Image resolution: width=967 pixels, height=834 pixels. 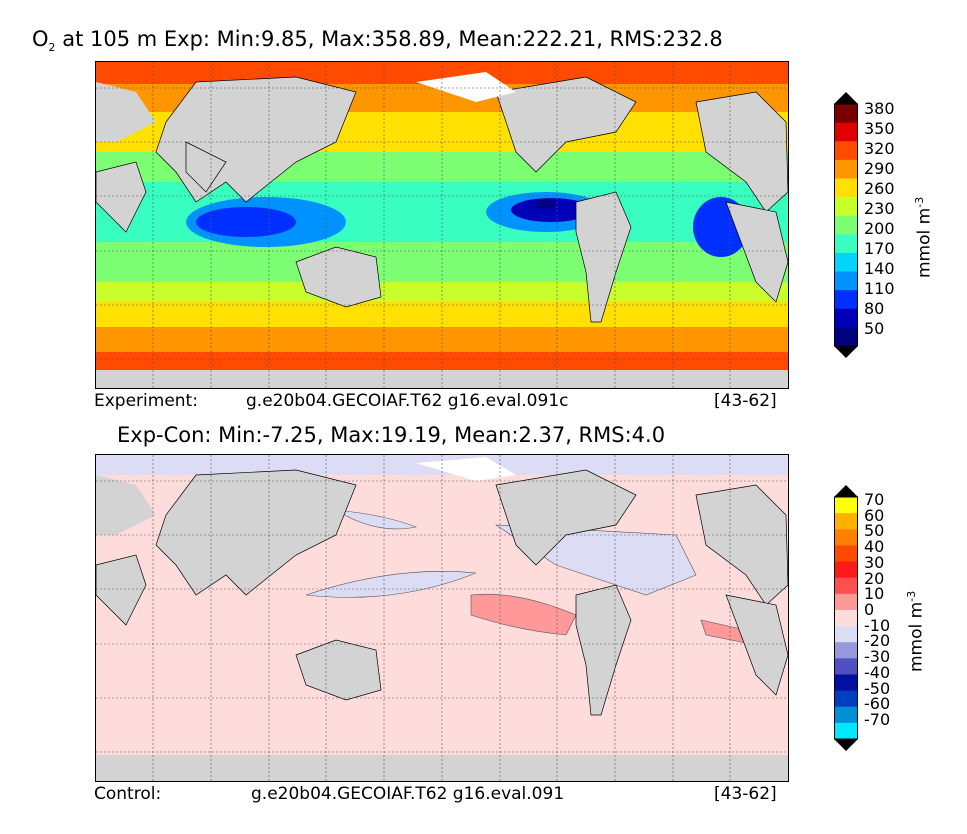 I want to click on title-subscript: 2, so click(x=52, y=48).